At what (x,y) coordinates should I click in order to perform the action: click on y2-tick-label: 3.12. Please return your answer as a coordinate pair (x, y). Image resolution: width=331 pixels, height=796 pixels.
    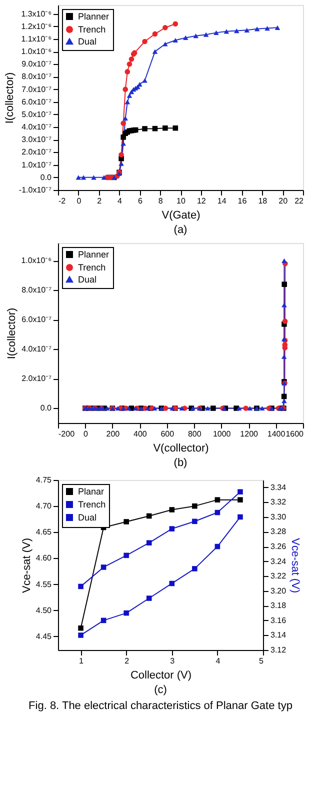
    Looking at the image, I should click on (278, 650).